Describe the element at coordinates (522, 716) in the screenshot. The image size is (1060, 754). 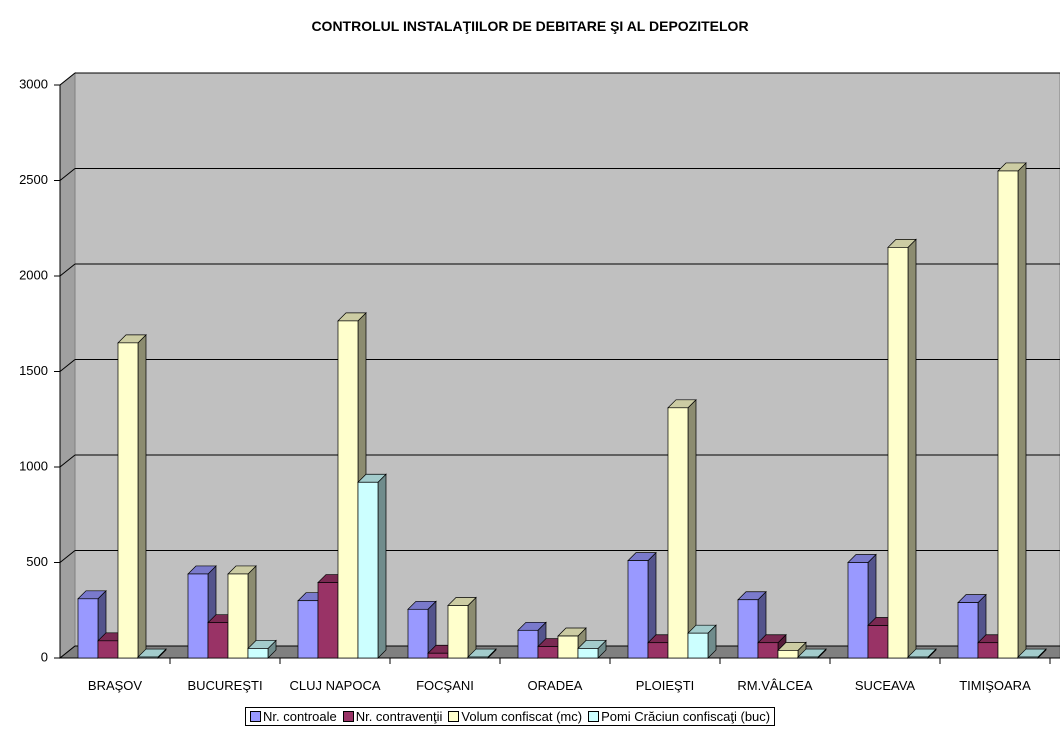
I see `legend-label: Volum confiscat (mc)` at that location.